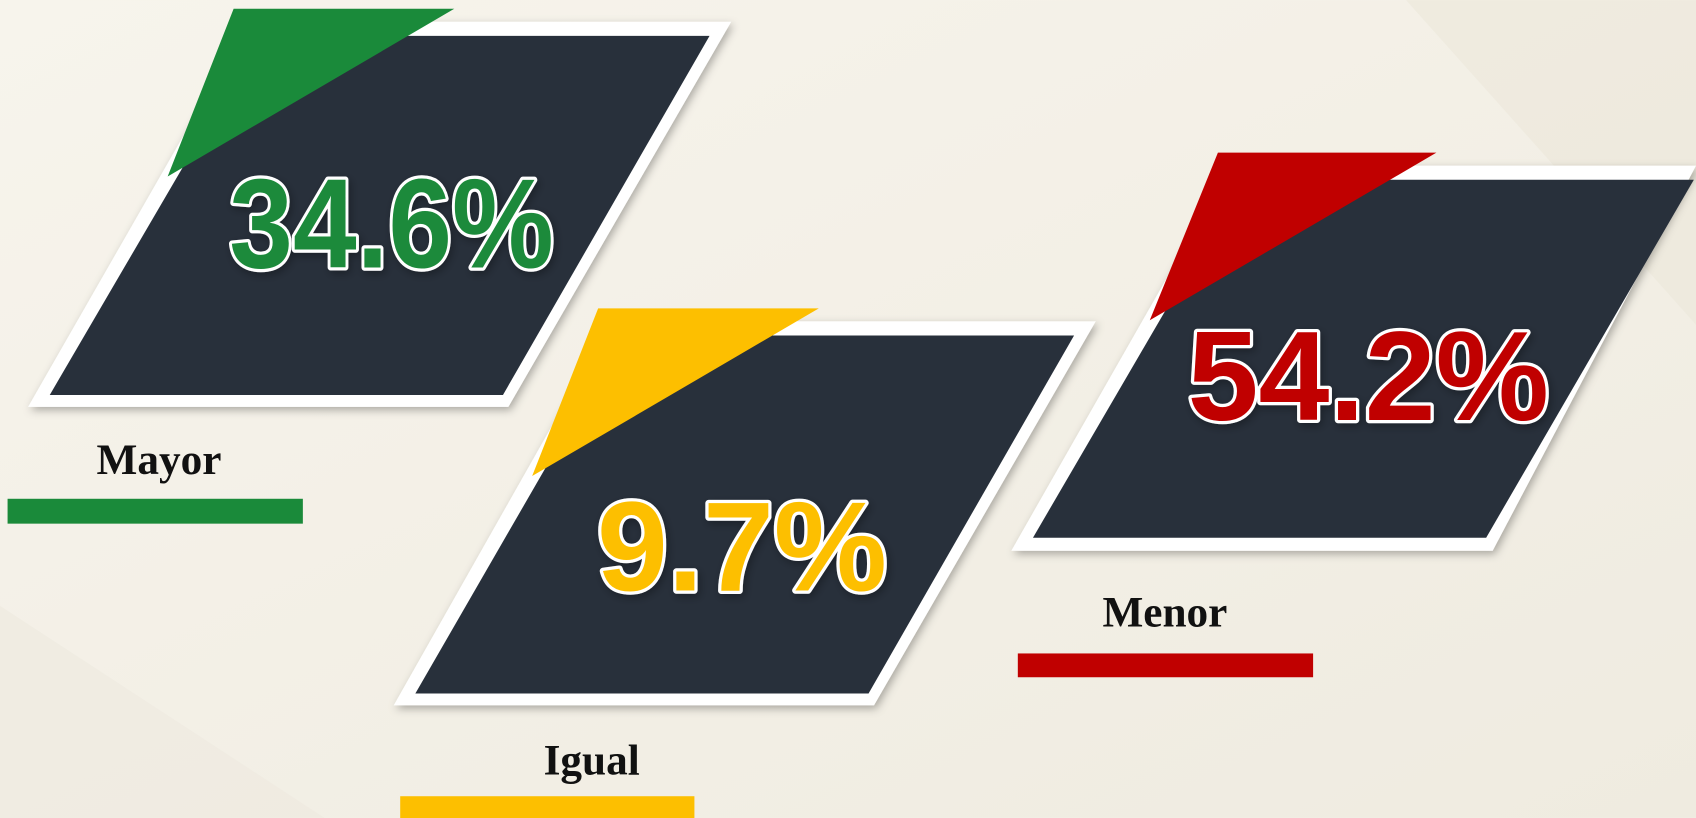 The width and height of the screenshot is (1696, 818). Describe the element at coordinates (742, 547) in the screenshot. I see `card-value: 9.7%` at that location.